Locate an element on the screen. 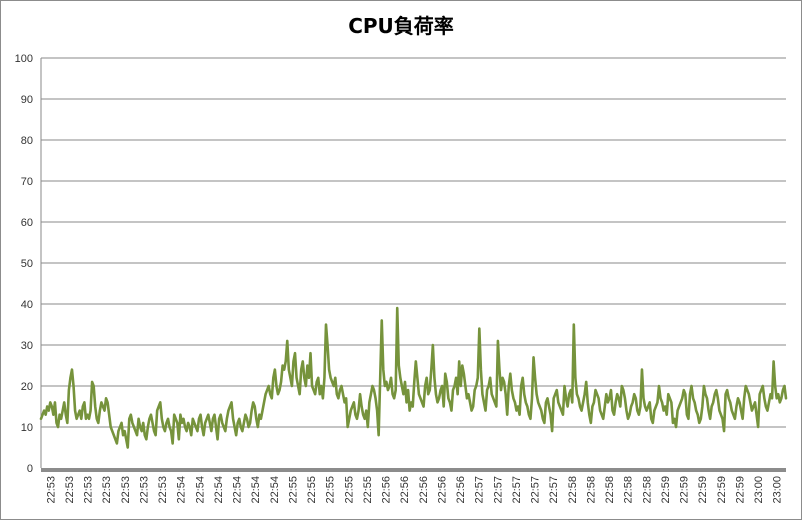 Image resolution: width=802 pixels, height=520 pixels. x-axis-band is located at coordinates (413, 470).